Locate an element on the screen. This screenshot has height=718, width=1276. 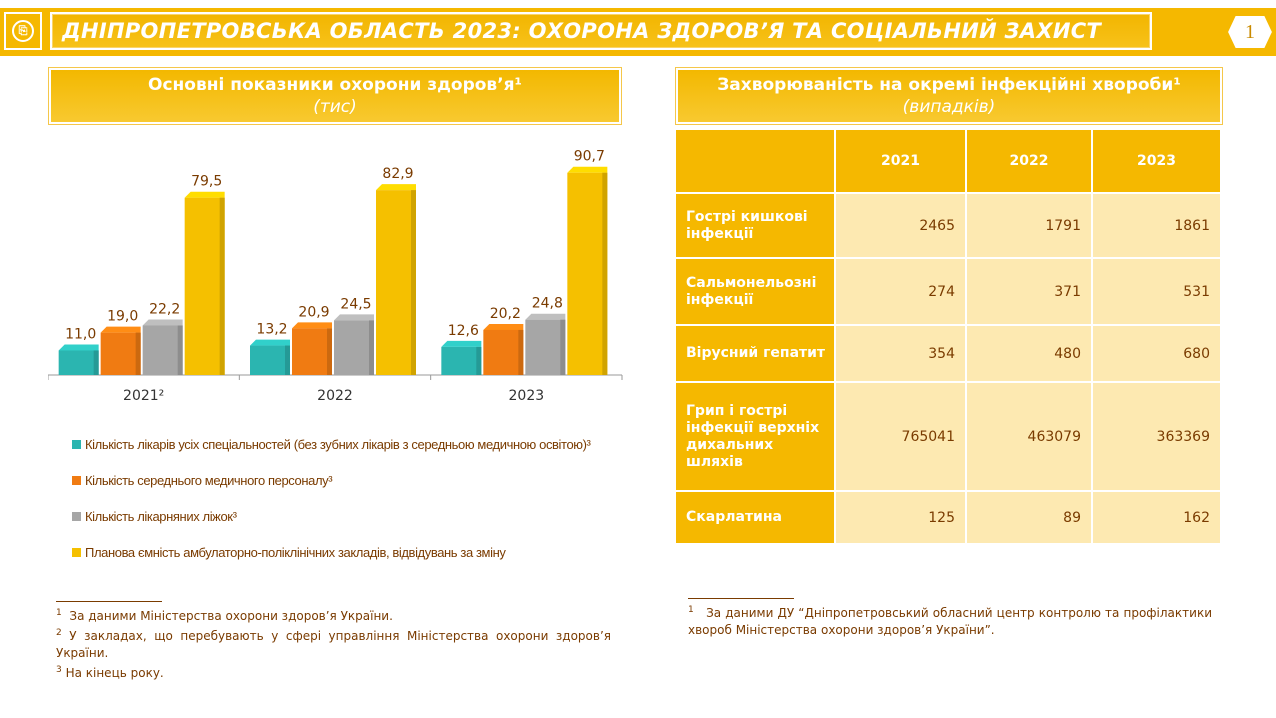
table-header-row: 2021 2022 2023 is located at coordinates (949, 162).